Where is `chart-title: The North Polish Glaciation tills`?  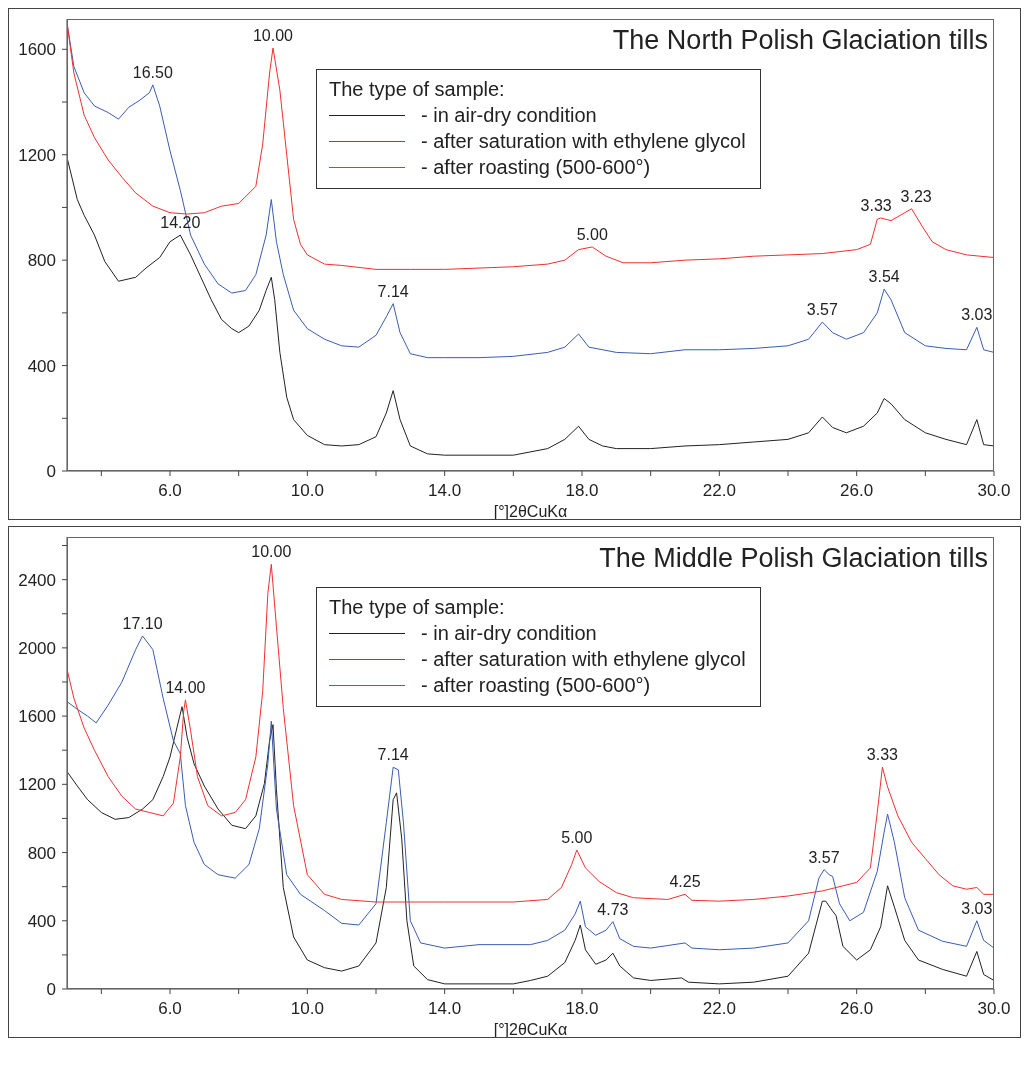 chart-title: The North Polish Glaciation tills is located at coordinates (800, 40).